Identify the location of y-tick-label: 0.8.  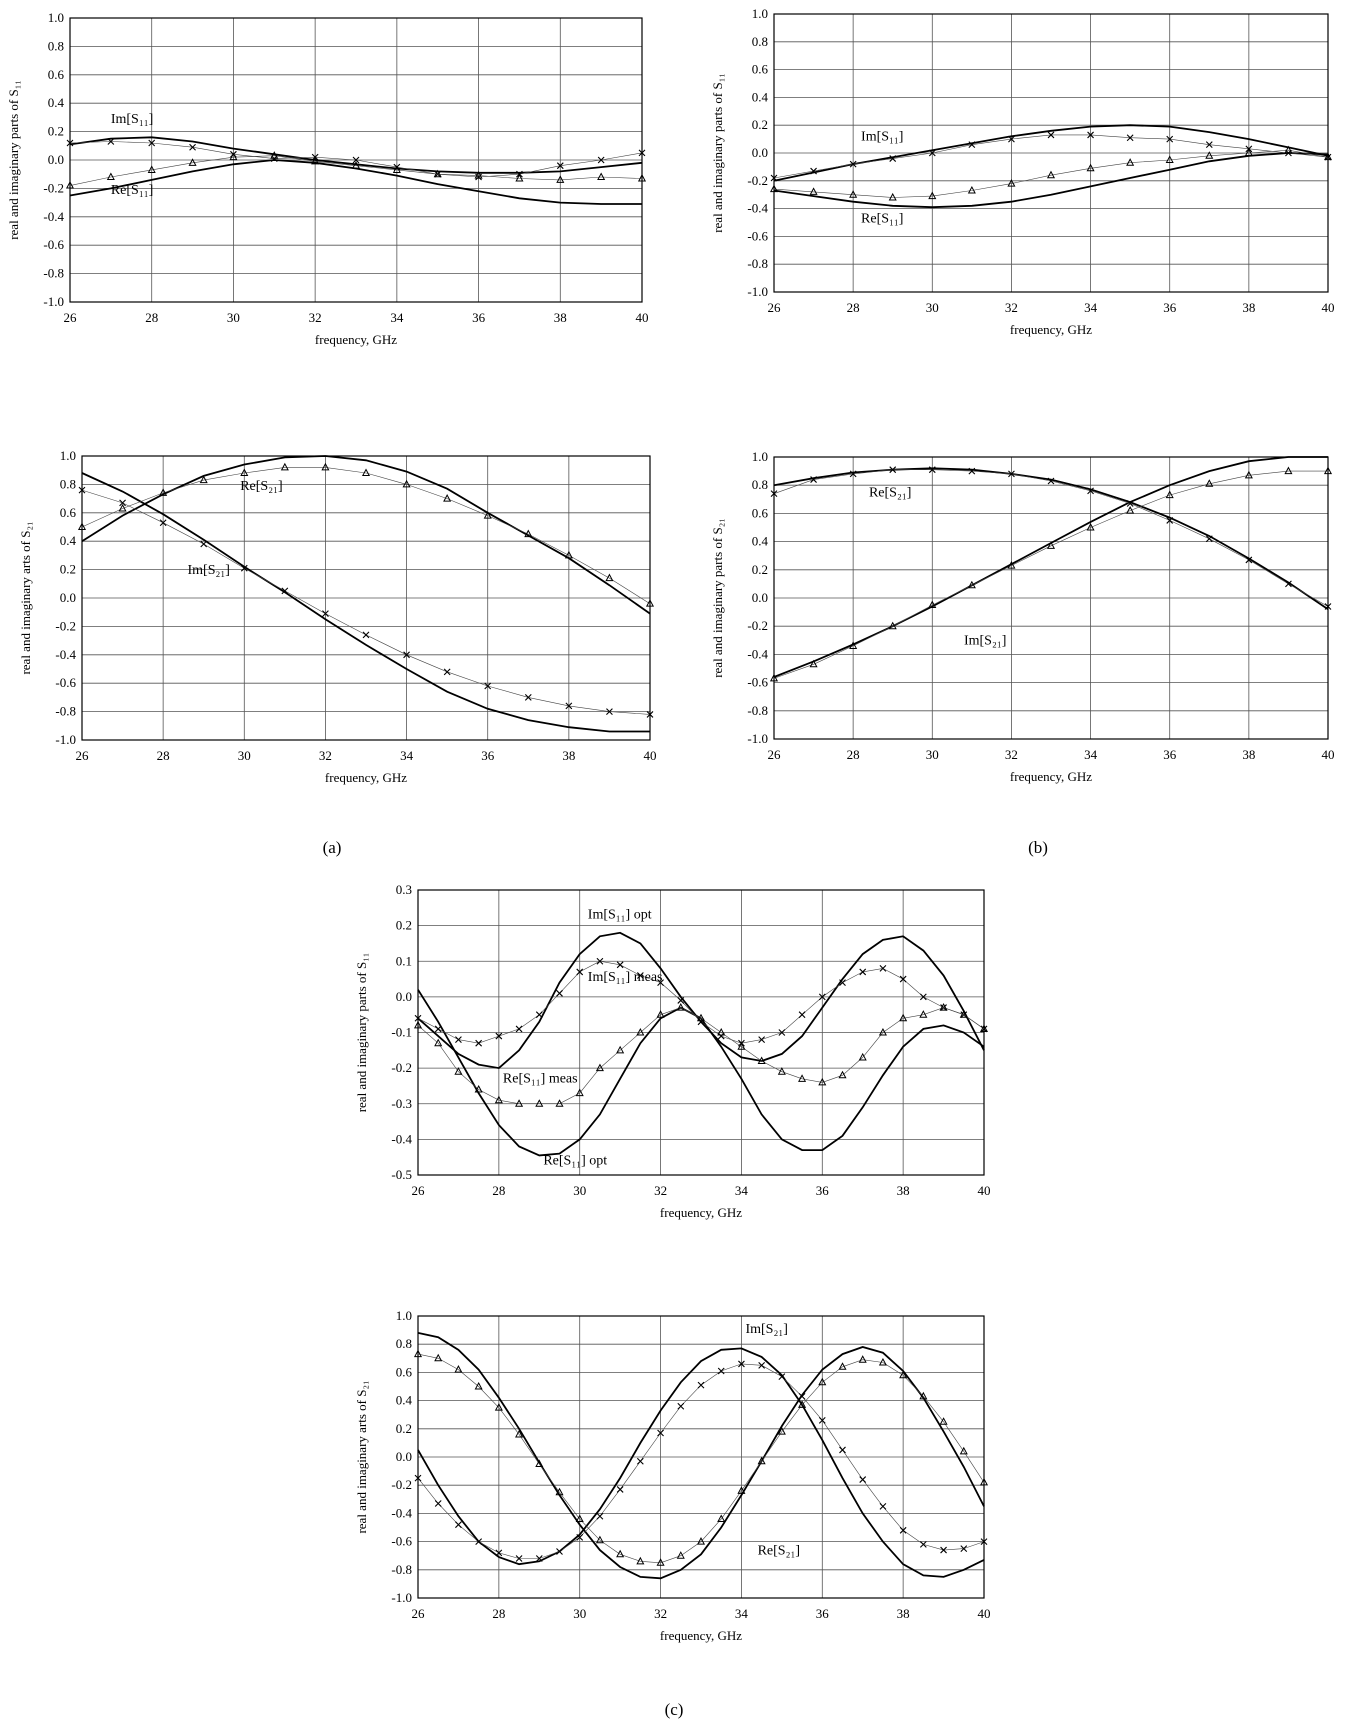
(68, 483).